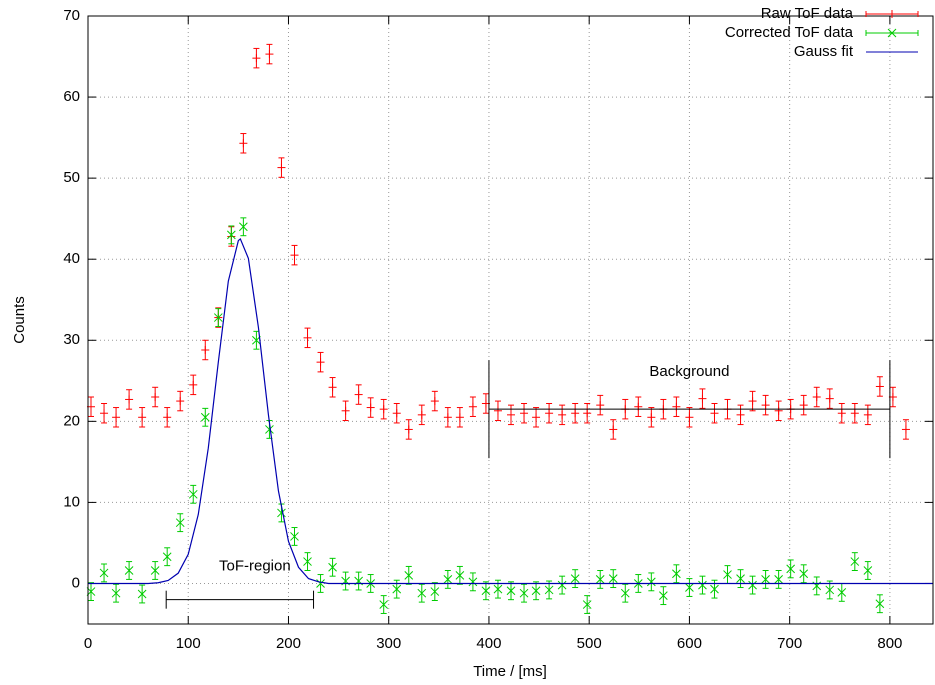 The width and height of the screenshot is (935, 685). I want to click on x-tick-label: 100, so click(188, 643).